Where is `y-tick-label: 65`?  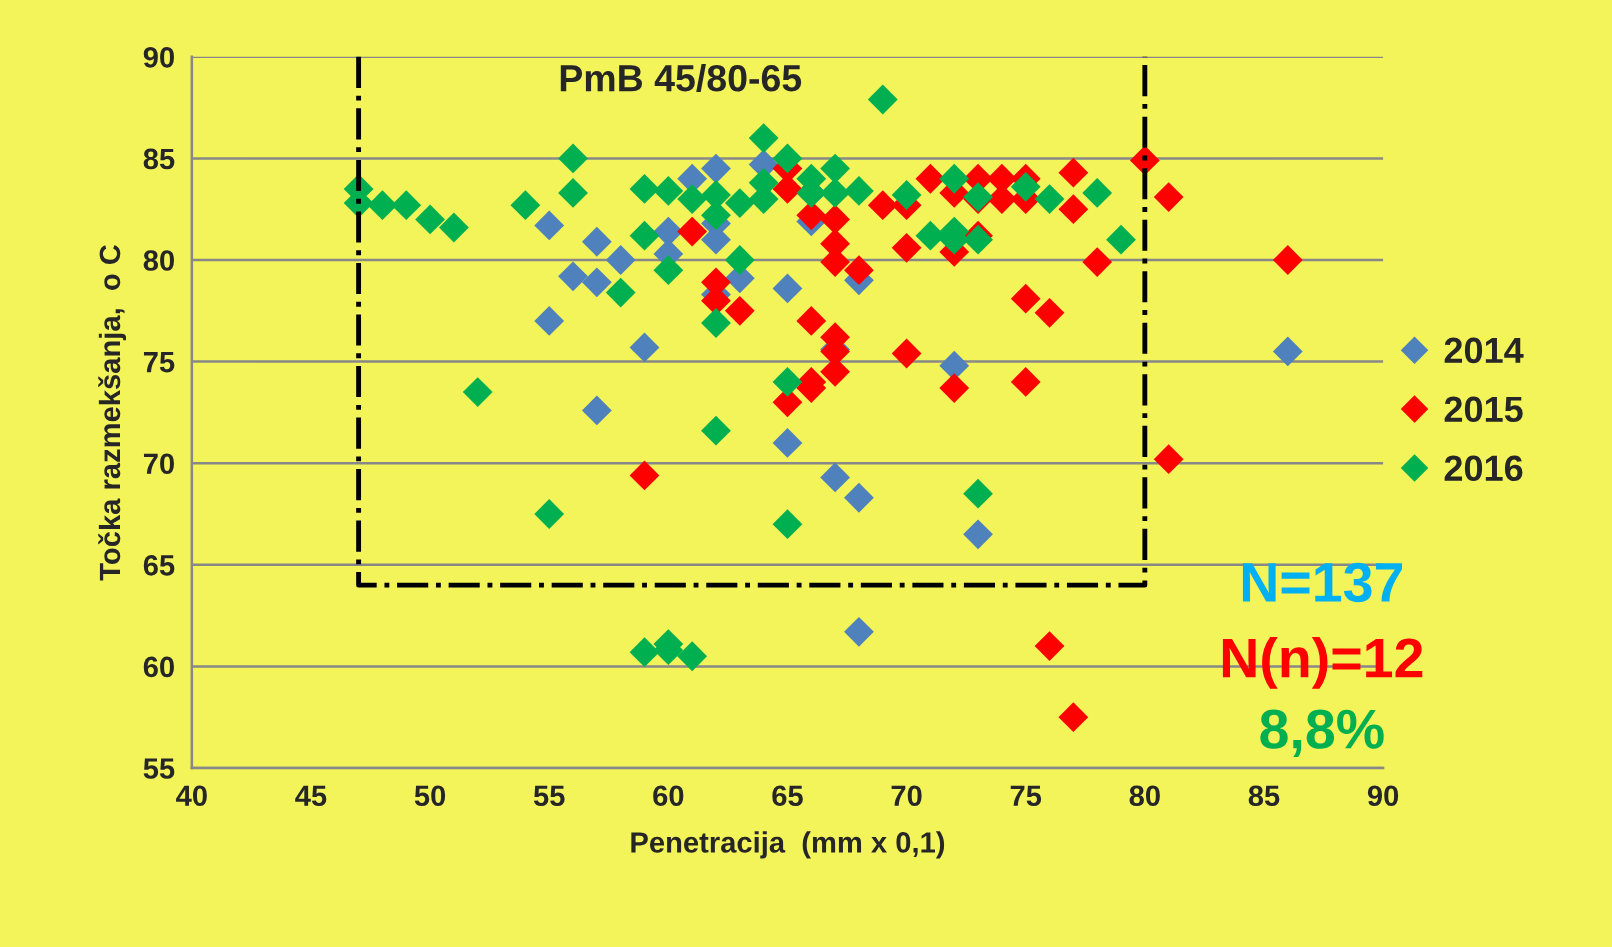
y-tick-label: 65 is located at coordinates (159, 565).